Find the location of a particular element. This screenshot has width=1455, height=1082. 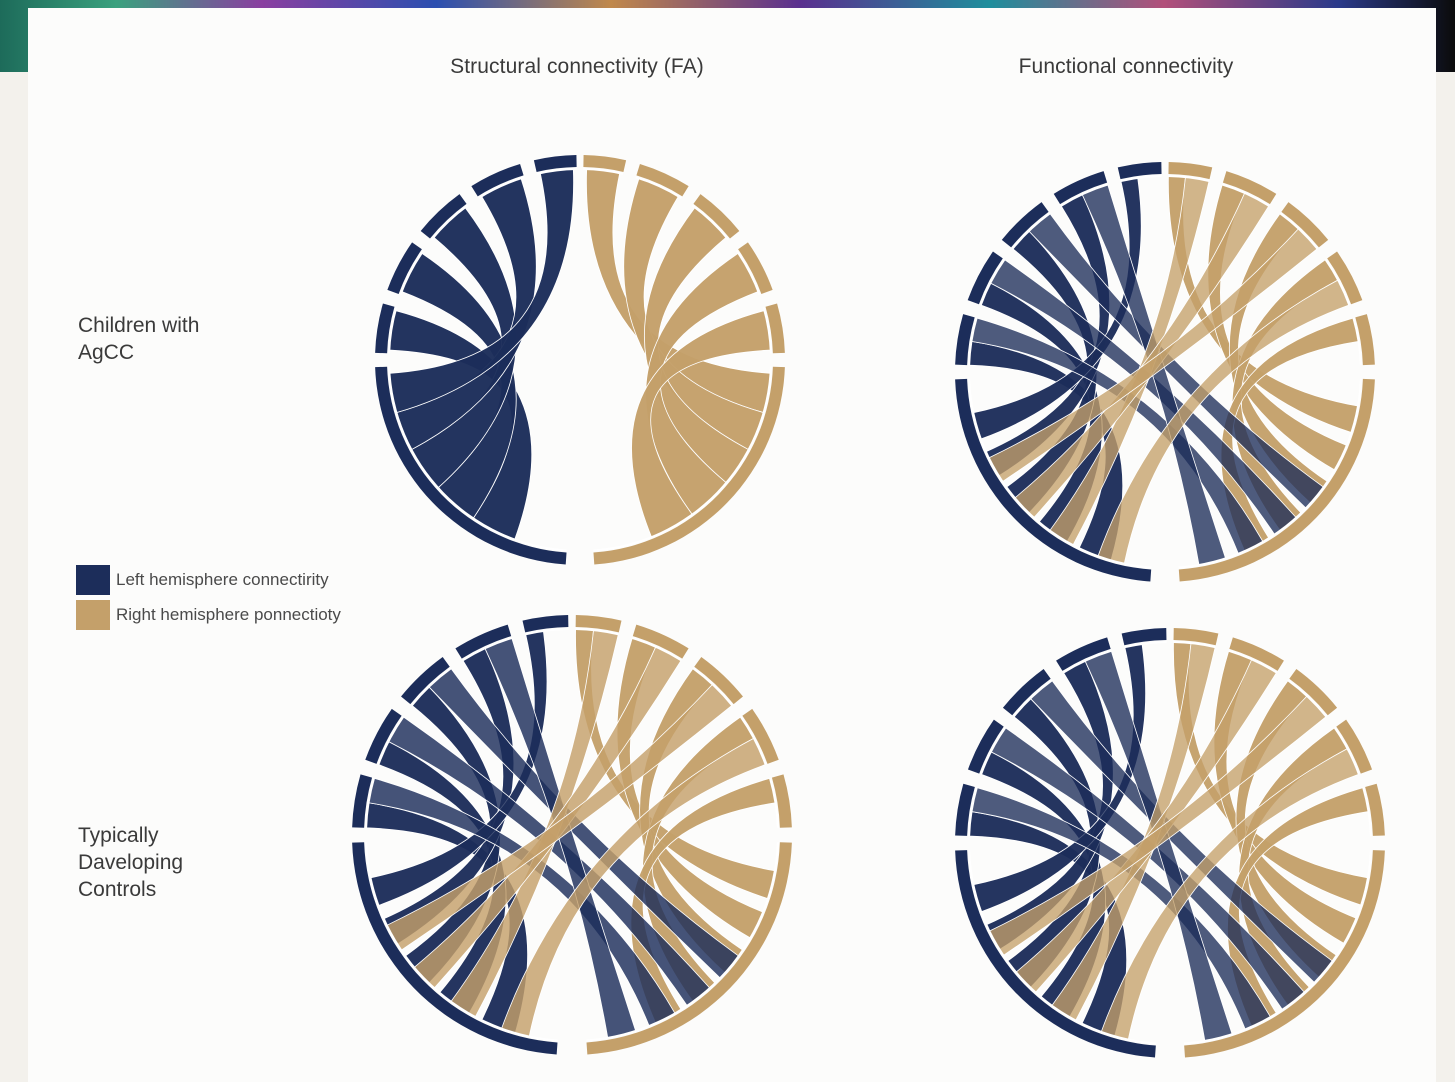

row-label-controls: Typically Daveloping Controls is located at coordinates (178, 862).